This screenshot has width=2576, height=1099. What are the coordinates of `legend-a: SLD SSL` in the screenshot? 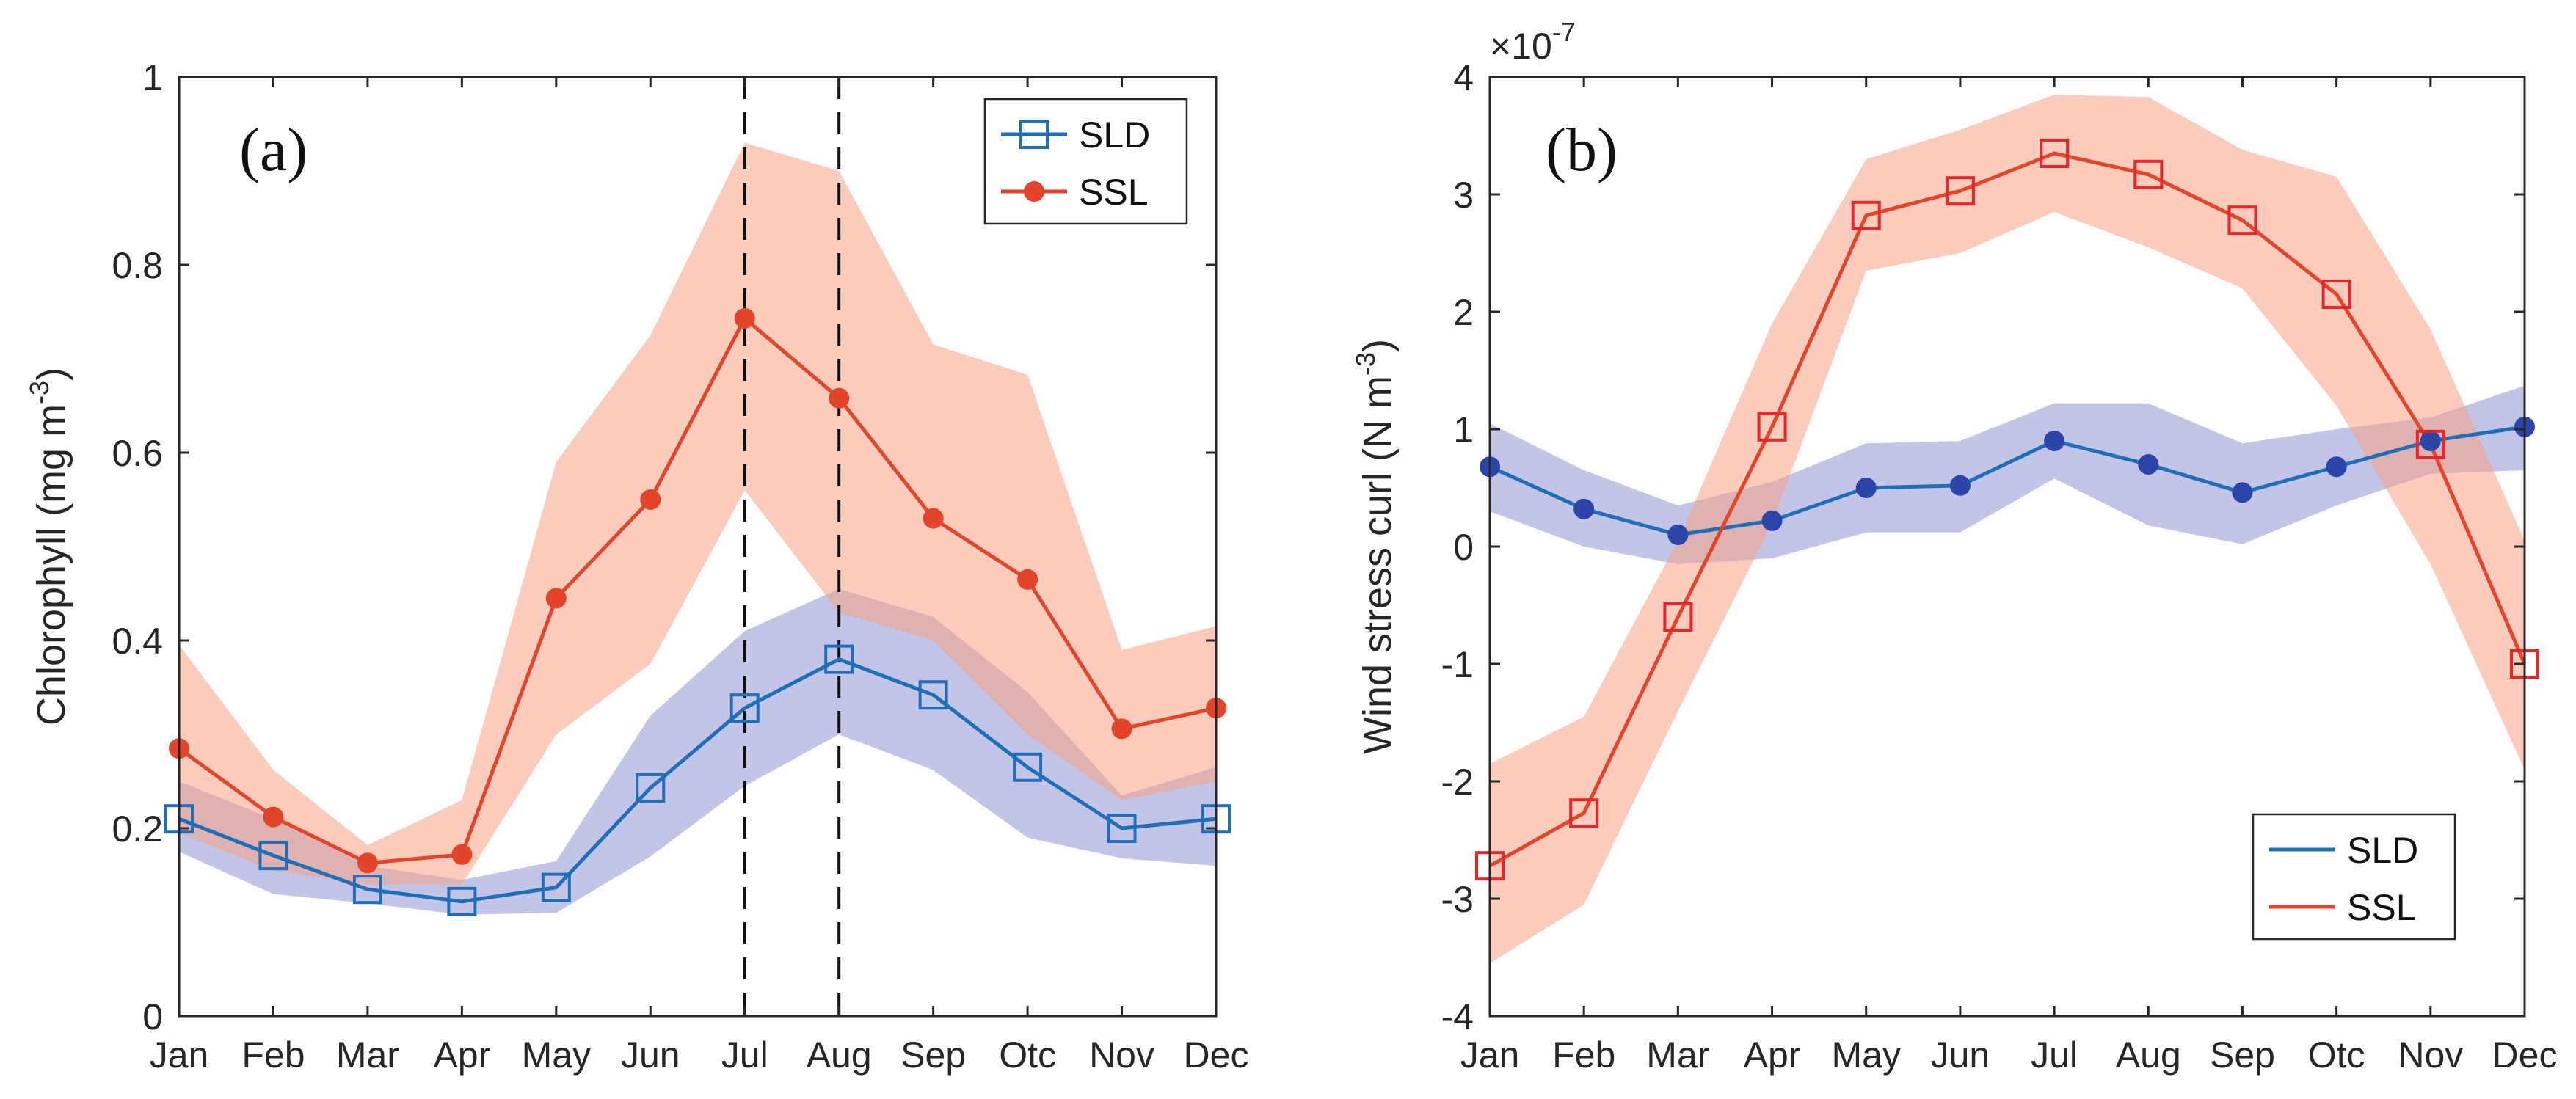 It's located at (1085, 161).